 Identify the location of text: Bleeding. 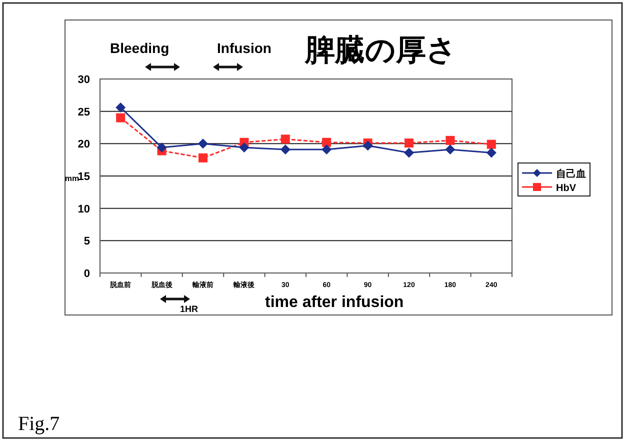
(140, 48).